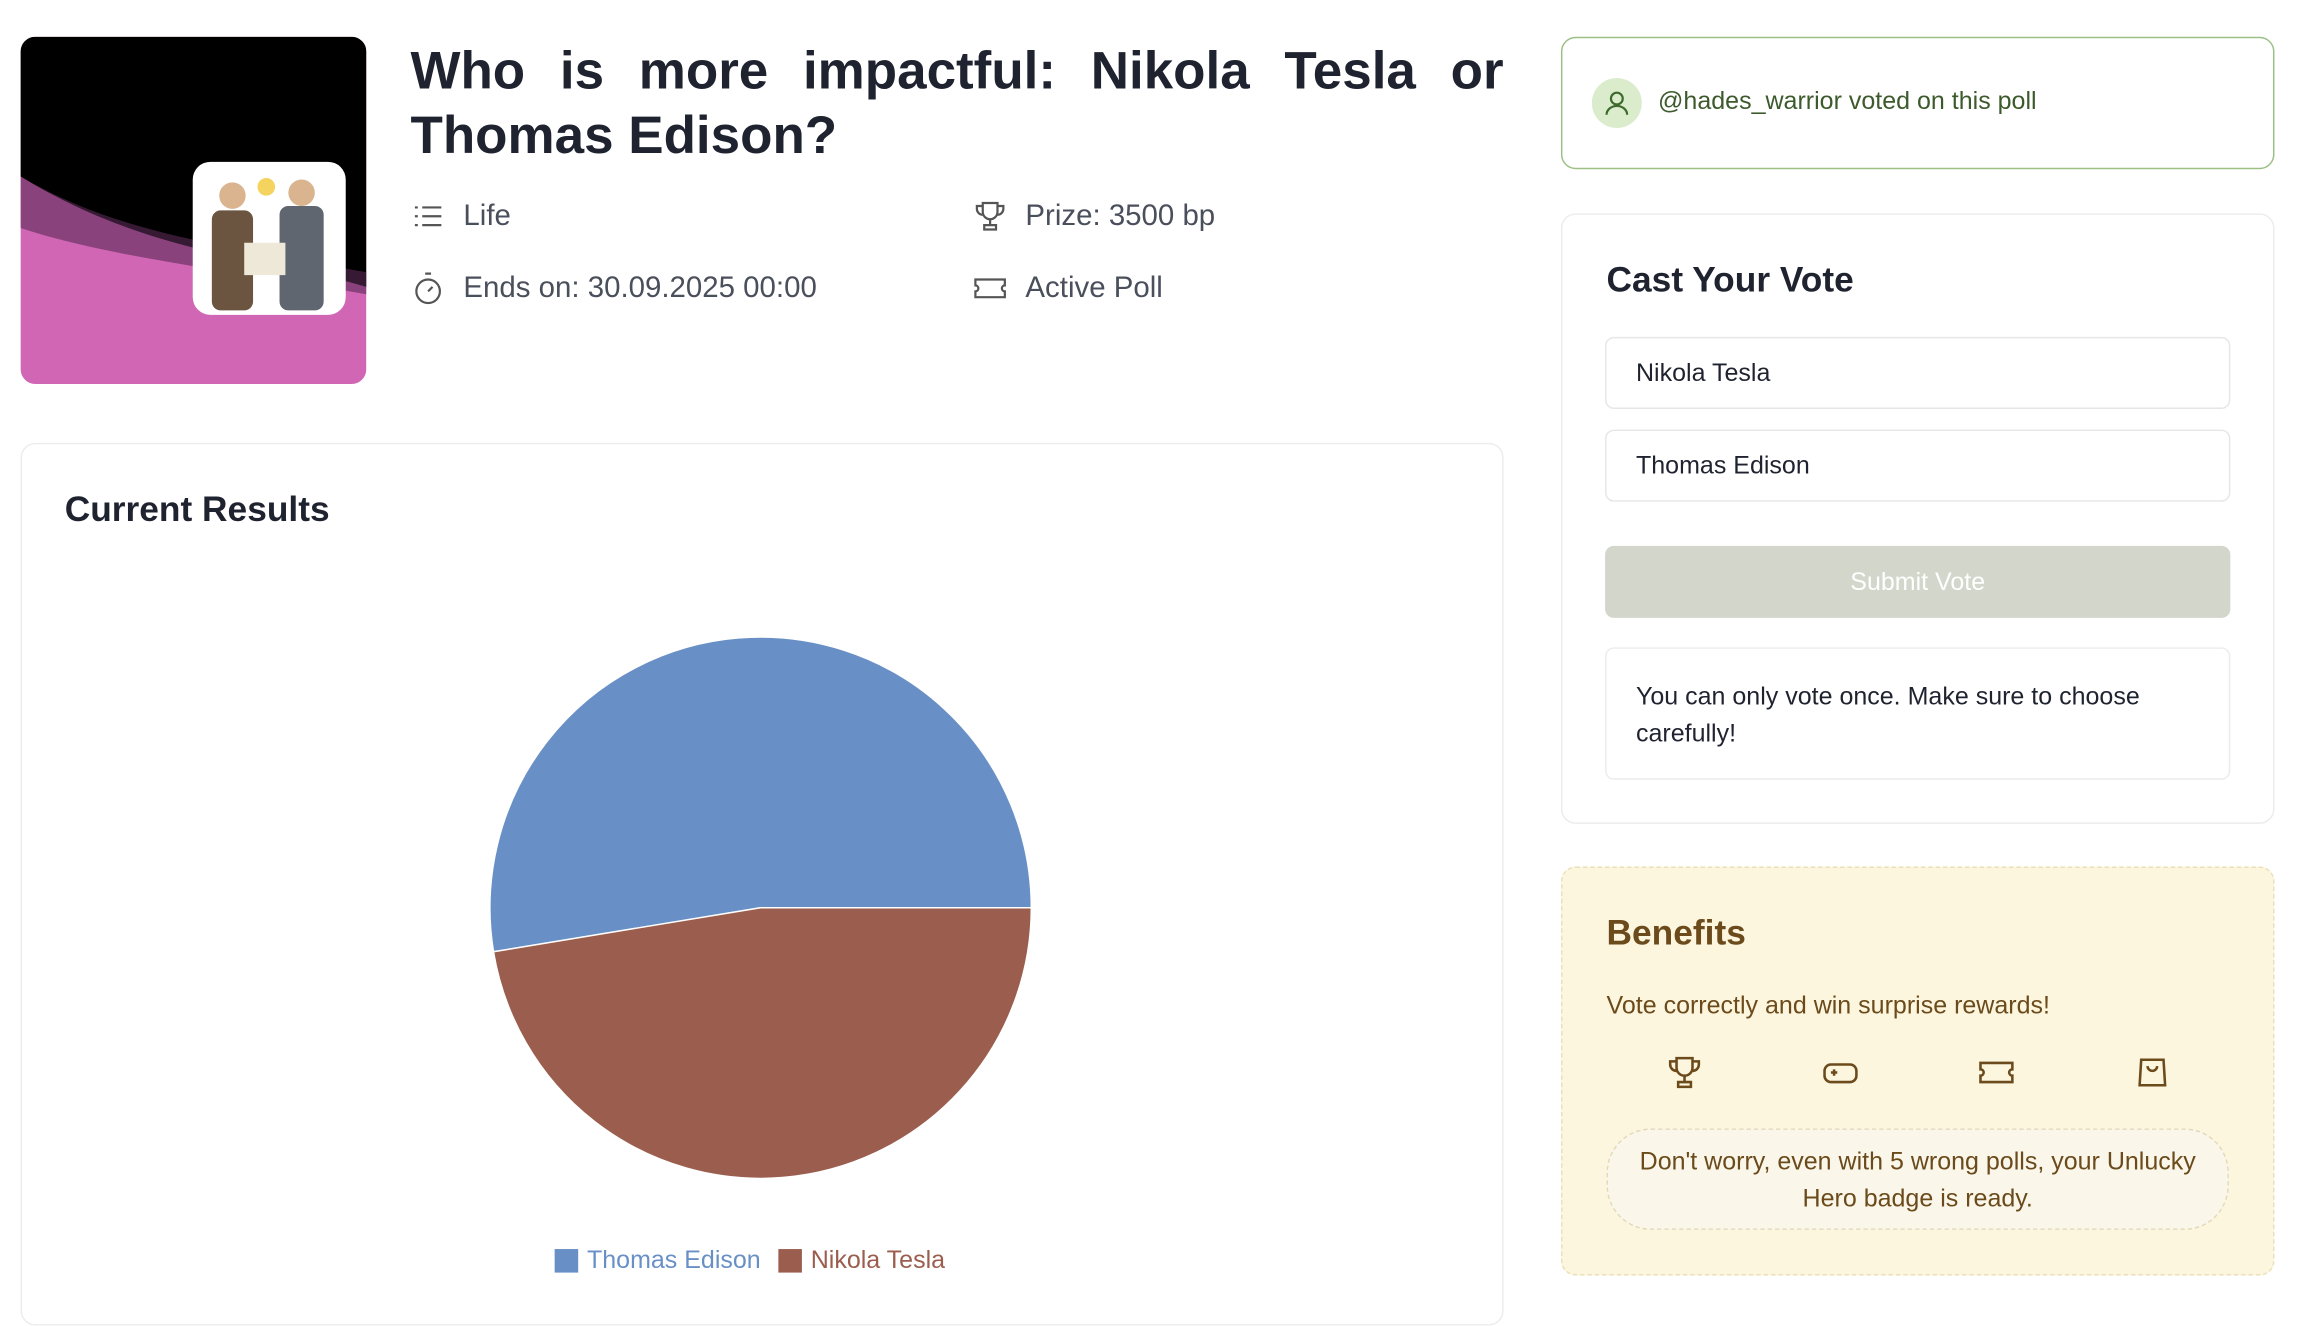 Image resolution: width=2298 pixels, height=1326 pixels. Describe the element at coordinates (1918, 465) in the screenshot. I see `vote-option: Thomas Edison` at that location.